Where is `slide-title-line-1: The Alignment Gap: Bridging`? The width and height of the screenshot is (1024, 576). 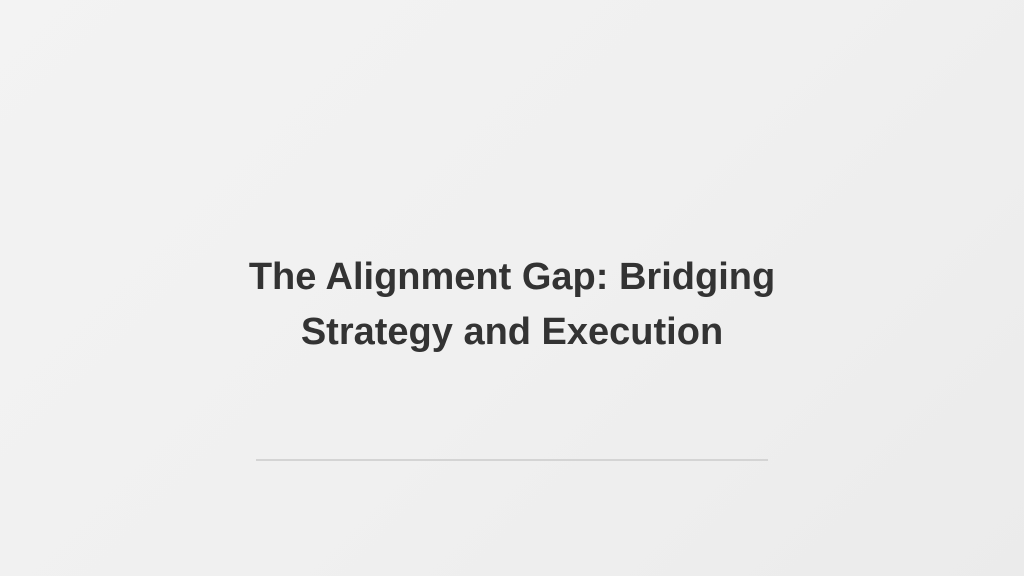
slide-title-line-1: The Alignment Gap: Bridging is located at coordinates (512, 277).